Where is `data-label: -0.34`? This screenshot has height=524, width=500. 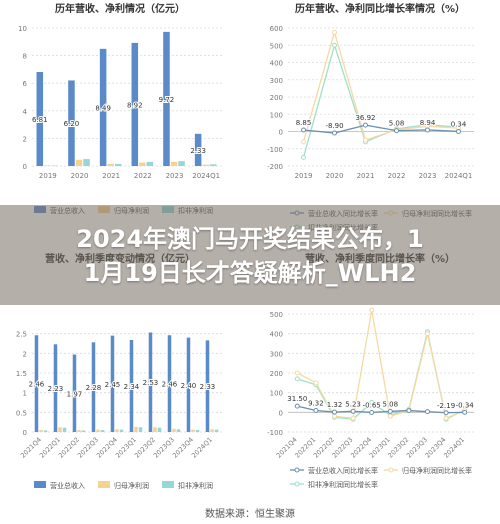
data-label: -0.34 is located at coordinates (465, 405).